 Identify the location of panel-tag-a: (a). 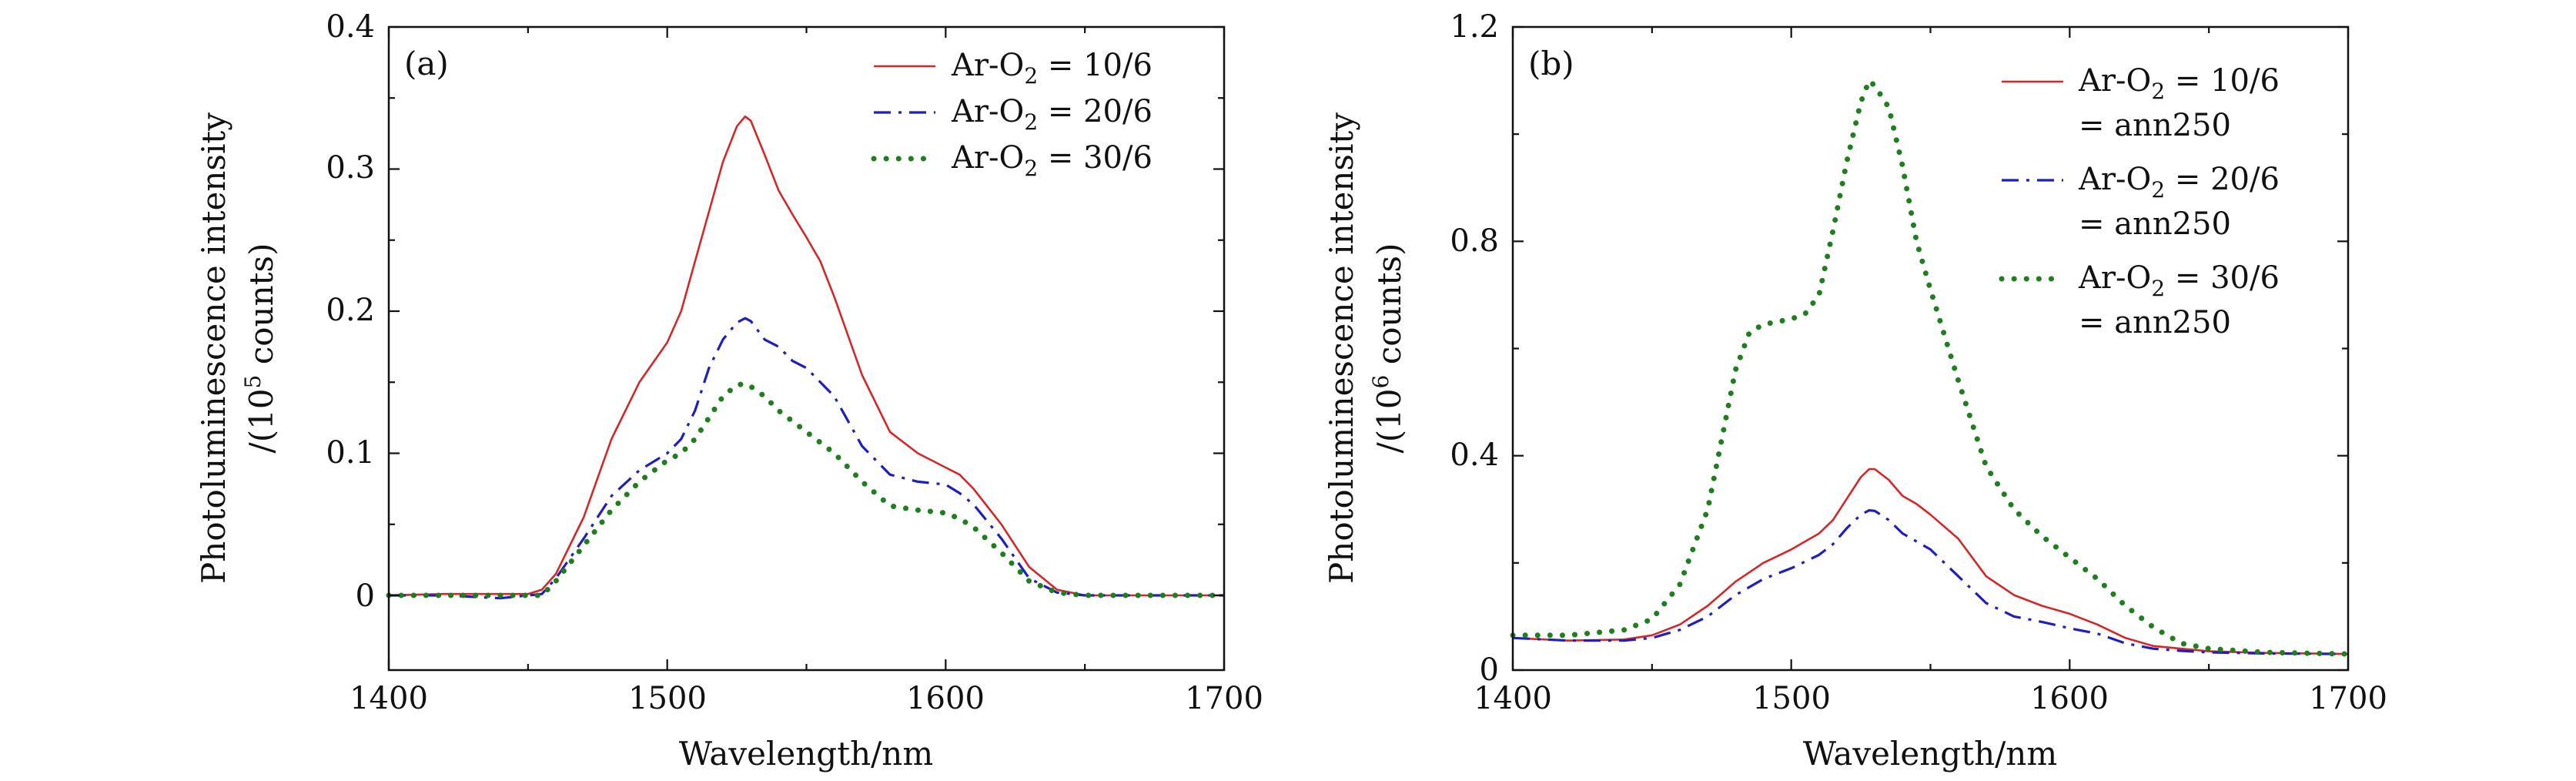
(426, 64).